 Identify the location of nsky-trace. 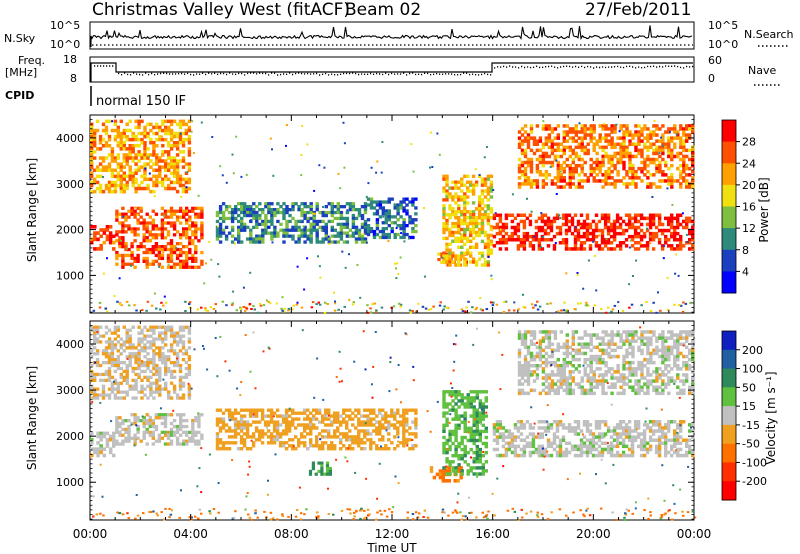
(391, 36).